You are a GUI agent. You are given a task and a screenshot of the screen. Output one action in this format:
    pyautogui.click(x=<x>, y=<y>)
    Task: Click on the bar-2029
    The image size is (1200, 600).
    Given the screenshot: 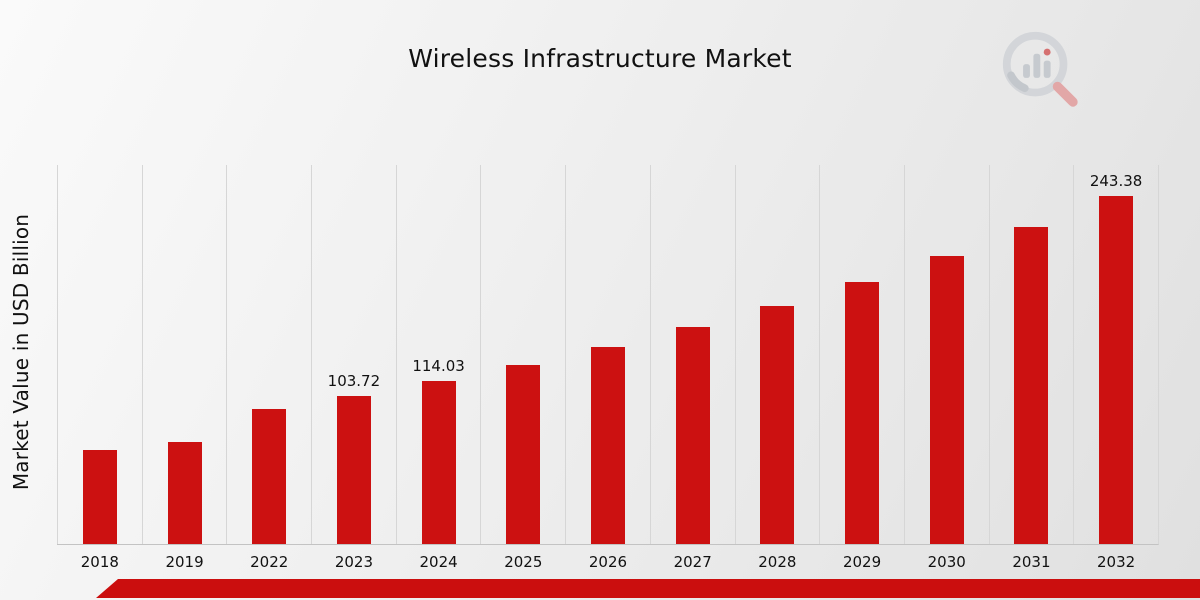 What is the action you would take?
    pyautogui.click(x=862, y=413)
    